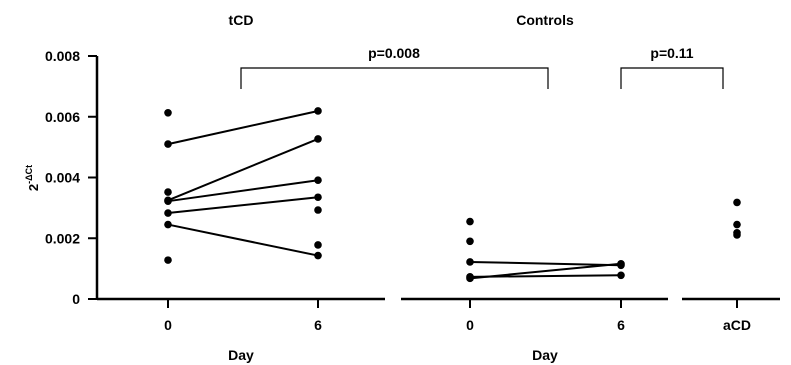  I want to click on y-tick-label-0.008: 0.008, so click(62, 56).